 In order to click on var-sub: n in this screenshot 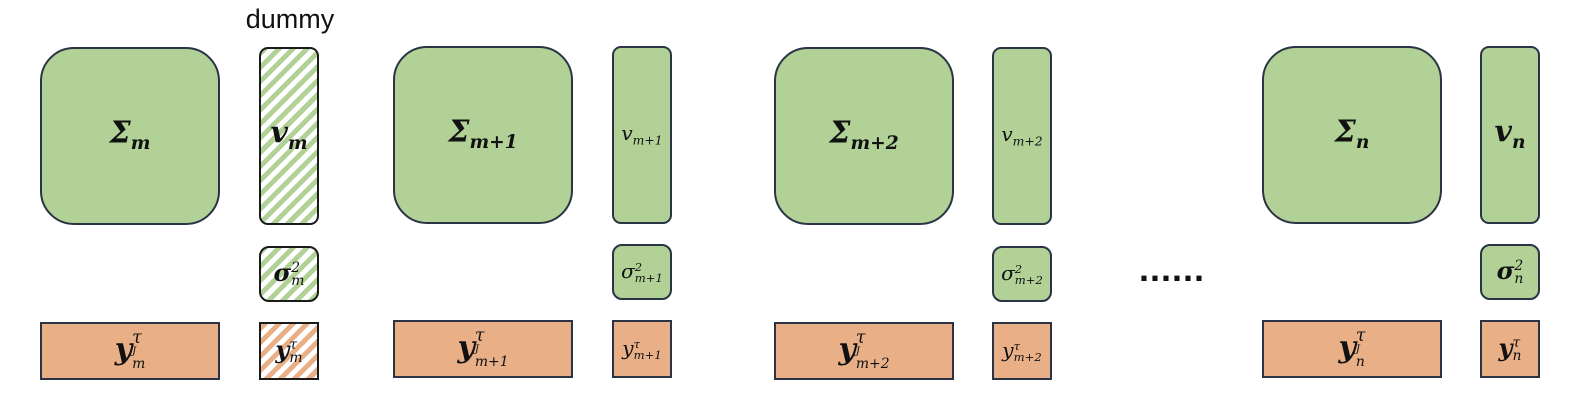, I will do `click(1519, 278)`.